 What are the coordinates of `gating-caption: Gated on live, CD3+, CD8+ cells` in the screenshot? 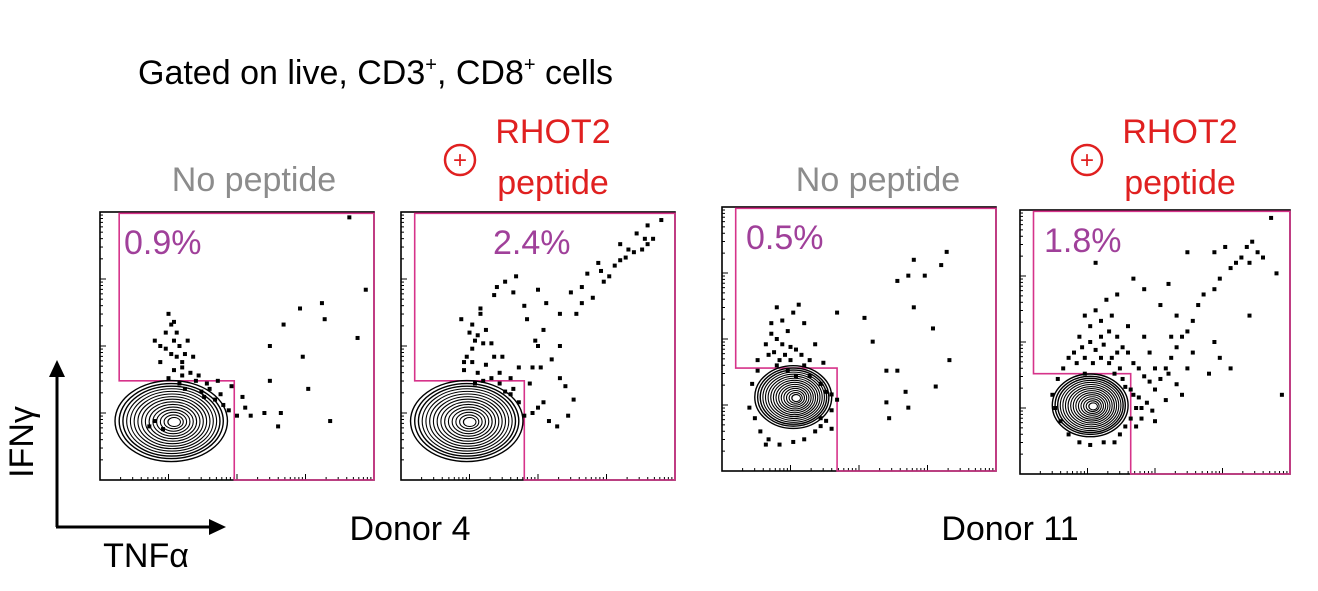 It's located at (375, 73).